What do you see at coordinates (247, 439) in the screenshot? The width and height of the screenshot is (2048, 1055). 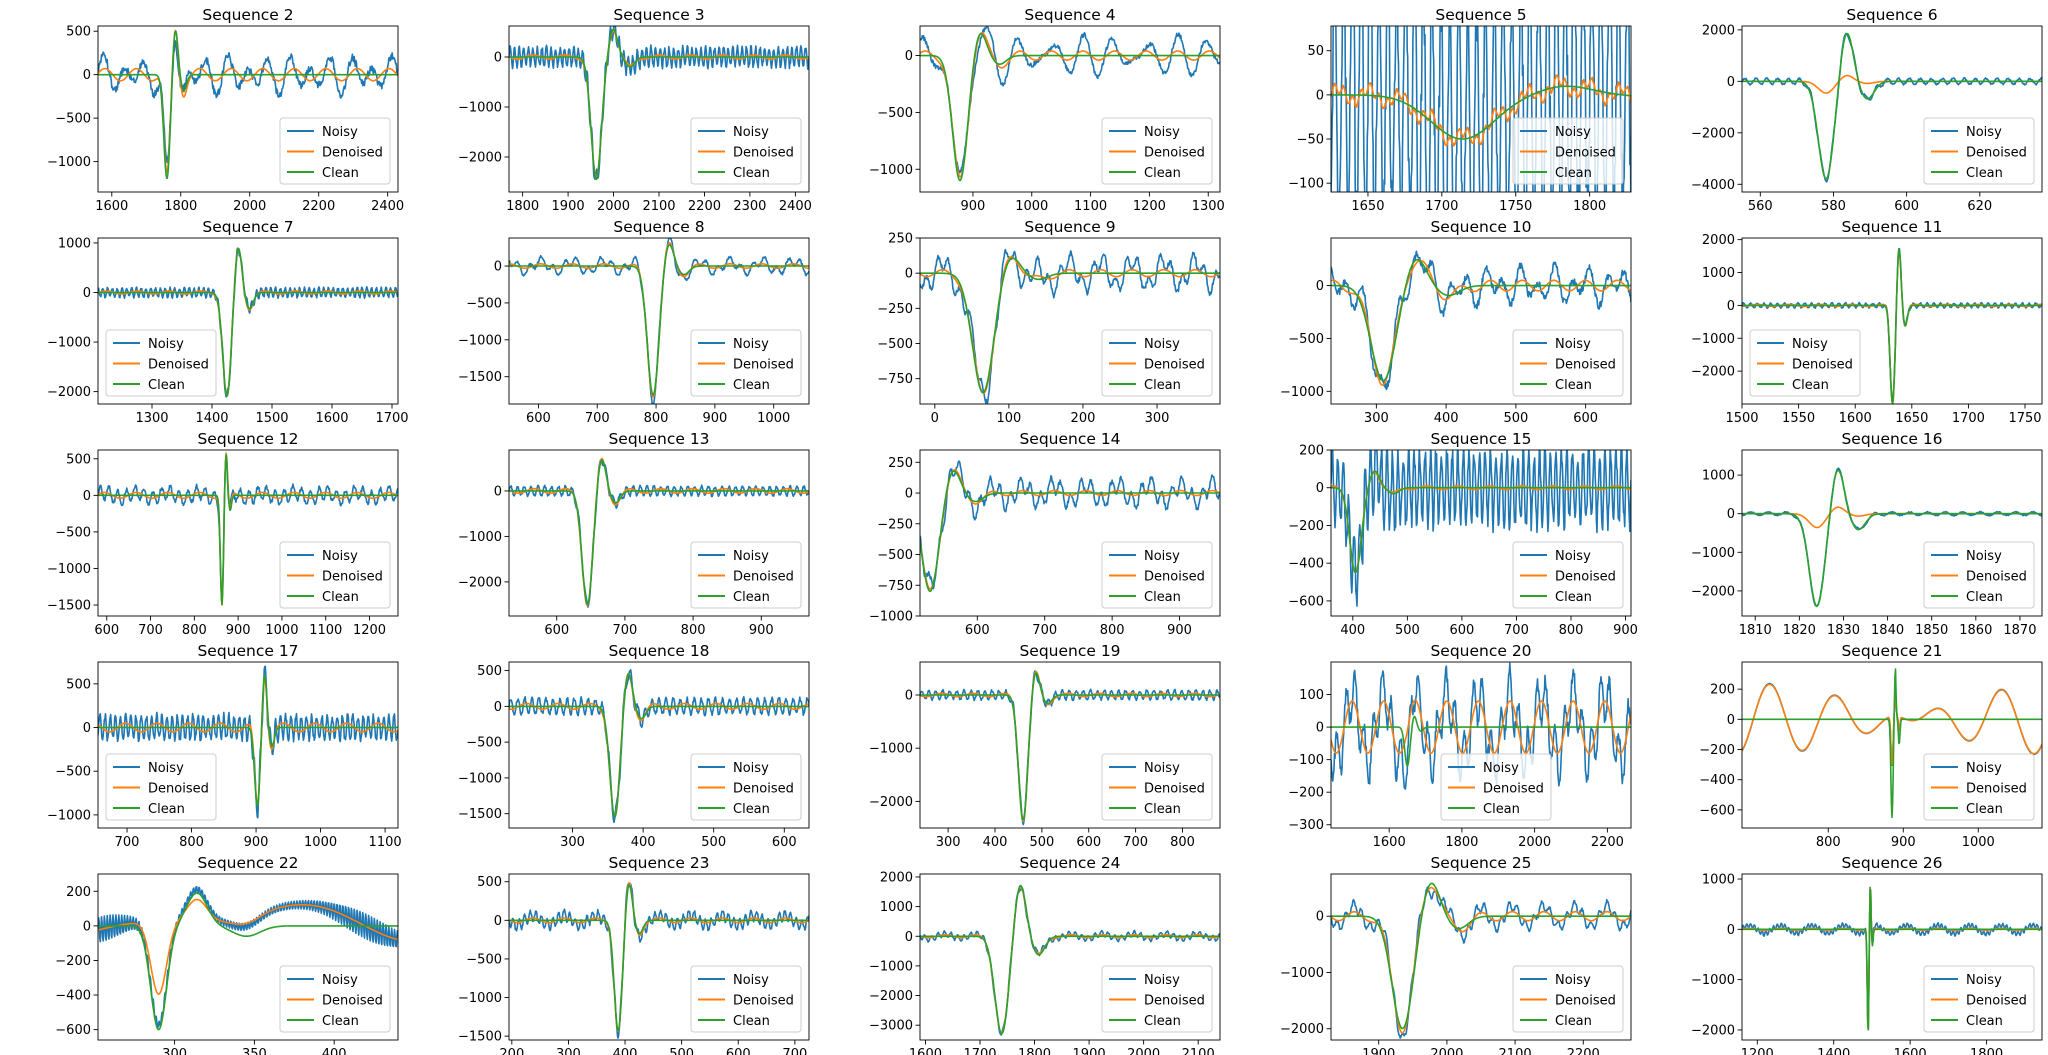 I see `subplot-title: Sequence 12` at bounding box center [247, 439].